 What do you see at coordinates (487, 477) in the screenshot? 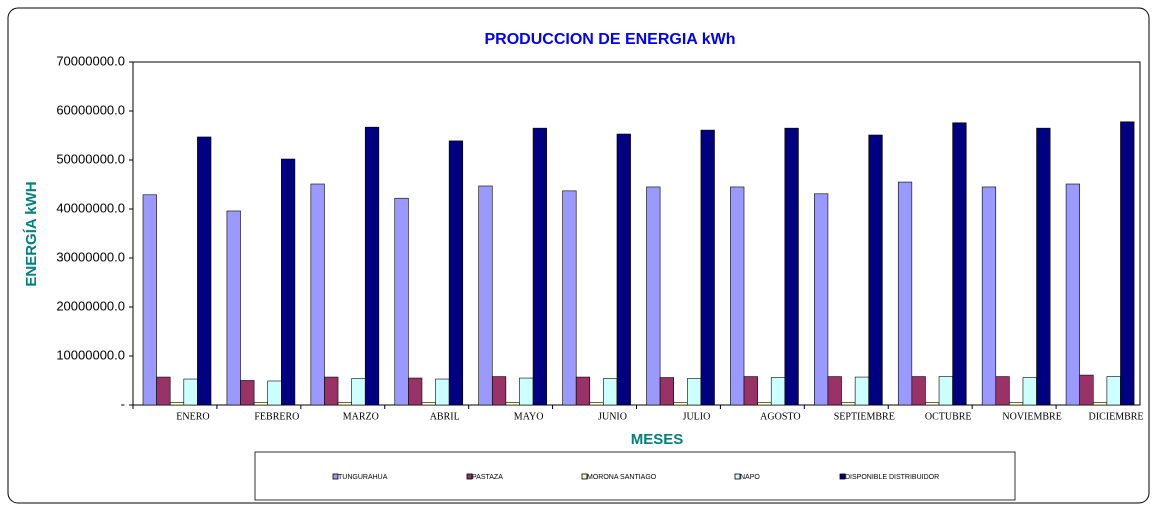
I see `legend-label: PASTAZA` at bounding box center [487, 477].